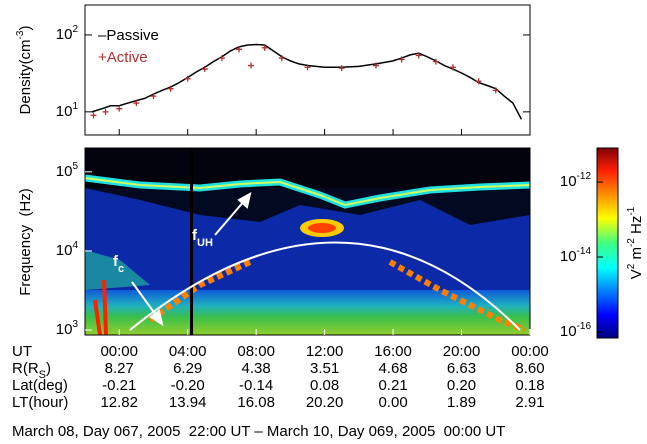 This screenshot has height=444, width=647. Describe the element at coordinates (48, 368) in the screenshot. I see `row-label-part: )` at that location.